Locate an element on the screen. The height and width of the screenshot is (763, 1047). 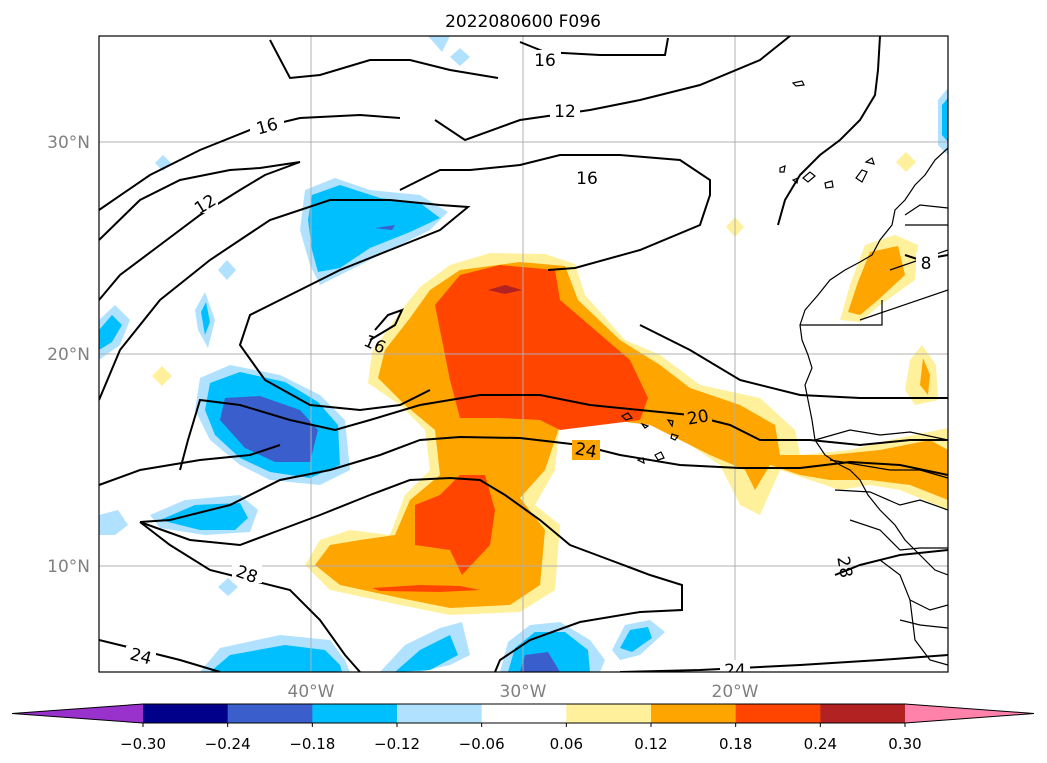
lon-label-30w: 30°W is located at coordinates (523, 692).